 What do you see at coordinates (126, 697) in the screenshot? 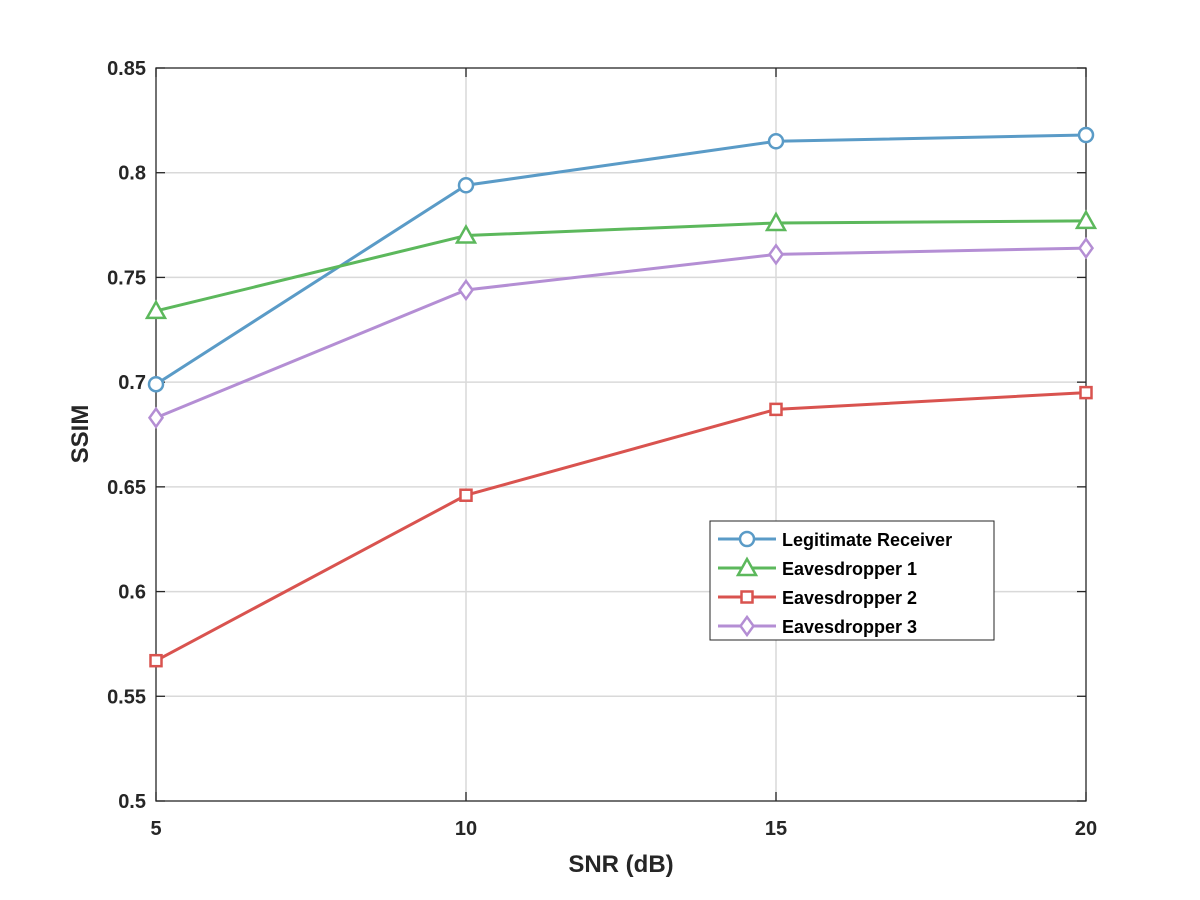
I see `y-tick-label: 0.55` at bounding box center [126, 697].